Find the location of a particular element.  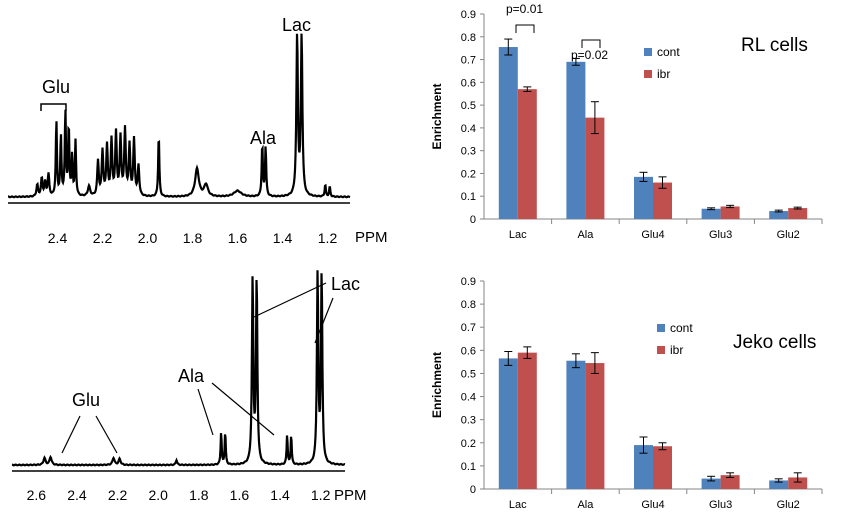

peak-label-lac-bottom: Lac is located at coordinates (345, 284).